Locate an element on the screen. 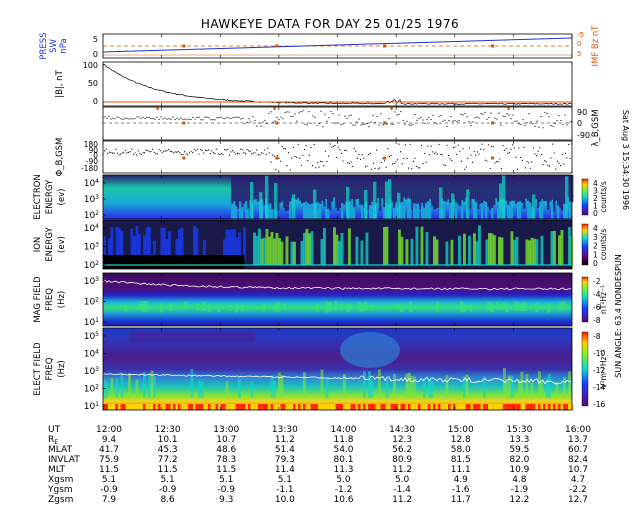 The width and height of the screenshot is (640, 516). event-marker is located at coordinates (493, 46).